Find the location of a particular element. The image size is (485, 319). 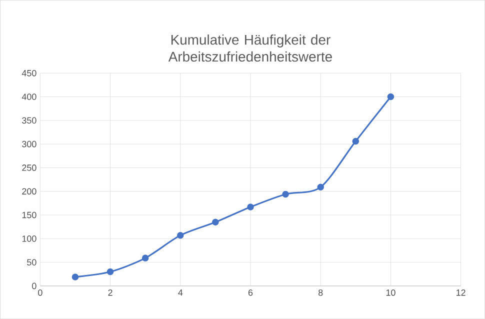

y-tick-label: 150 is located at coordinates (29, 215).